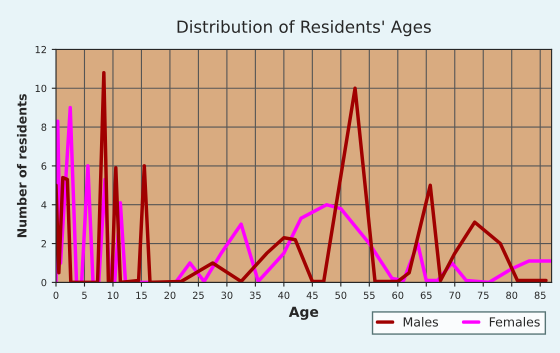  I want to click on x-tick-label: 15, so click(141, 295).